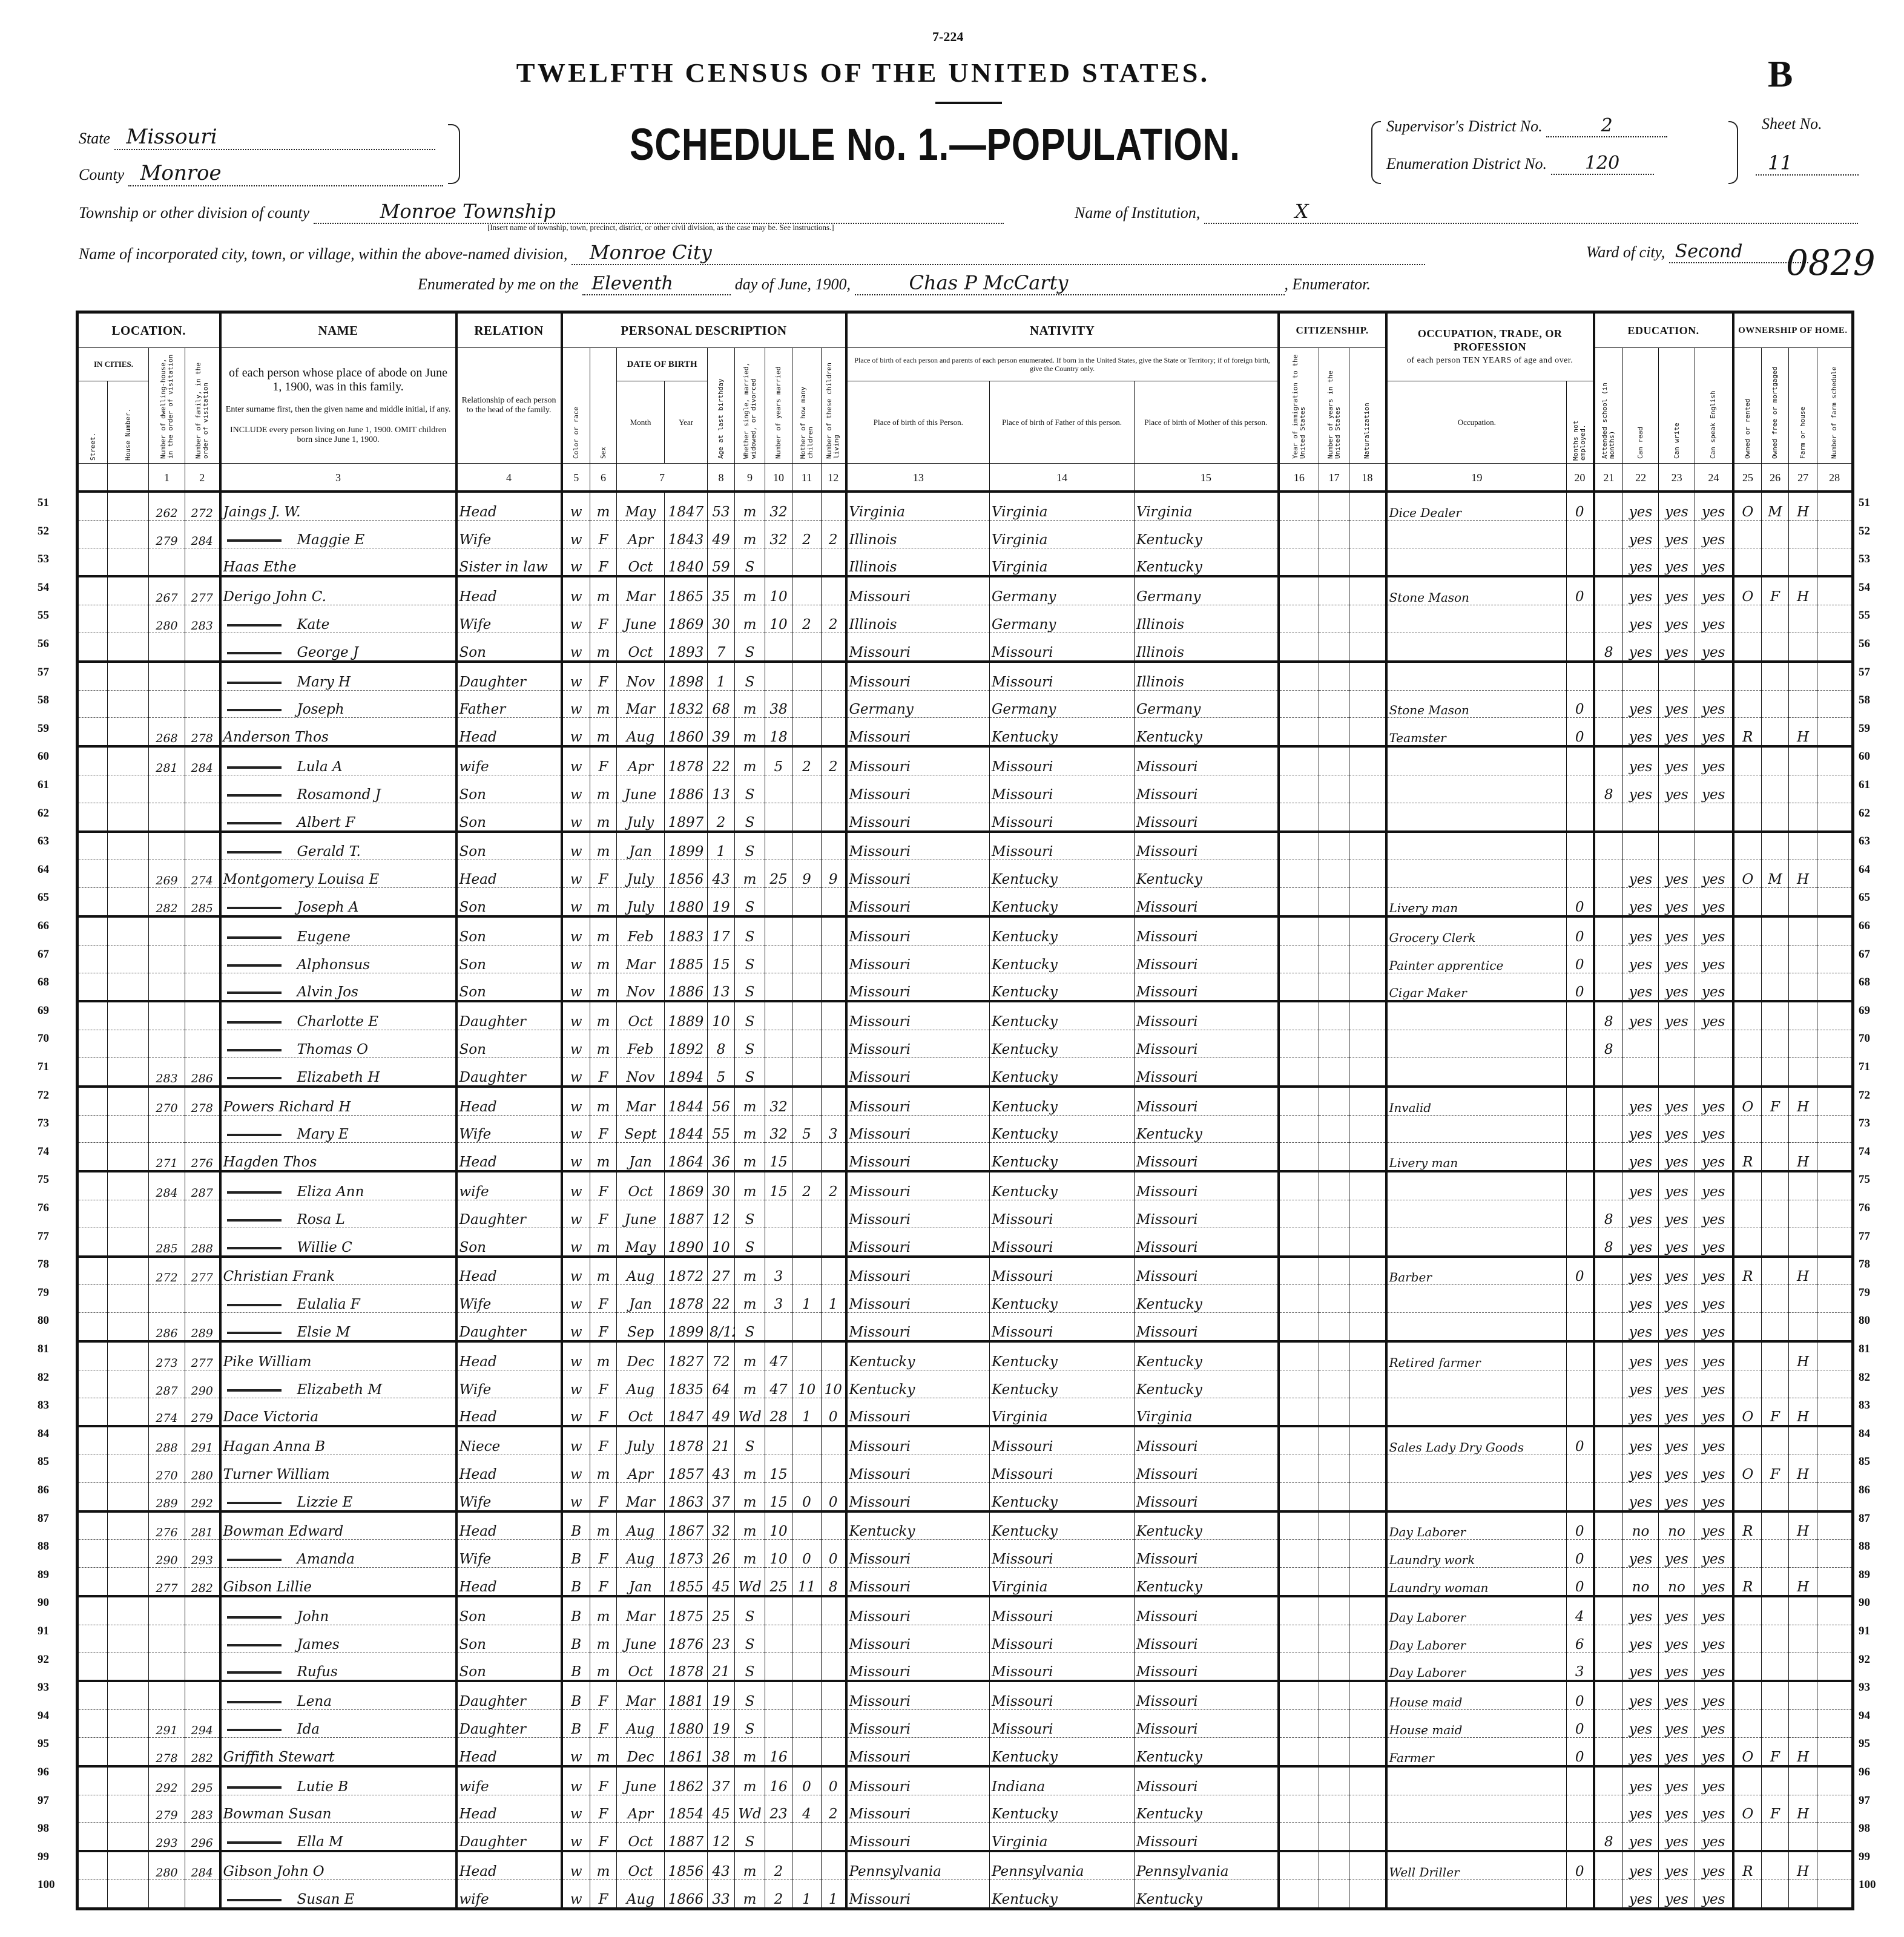 Image resolution: width=1904 pixels, height=1937 pixels. What do you see at coordinates (918, 789) in the screenshot?
I see `birthplace-cell: Missouri` at bounding box center [918, 789].